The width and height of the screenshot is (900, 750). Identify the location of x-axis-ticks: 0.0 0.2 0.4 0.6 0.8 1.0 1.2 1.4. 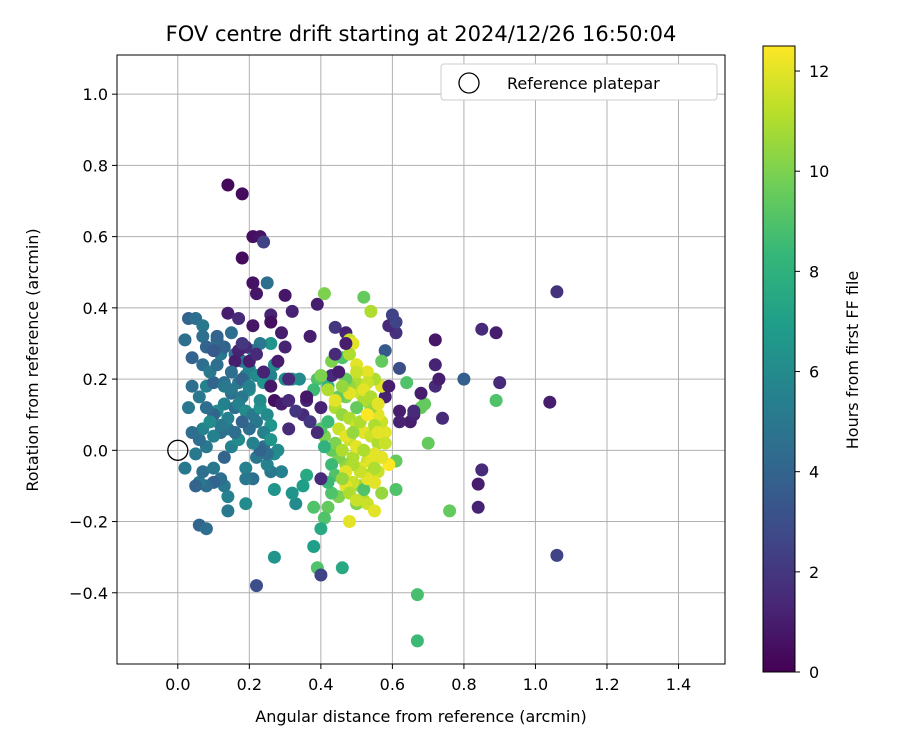
(428, 679).